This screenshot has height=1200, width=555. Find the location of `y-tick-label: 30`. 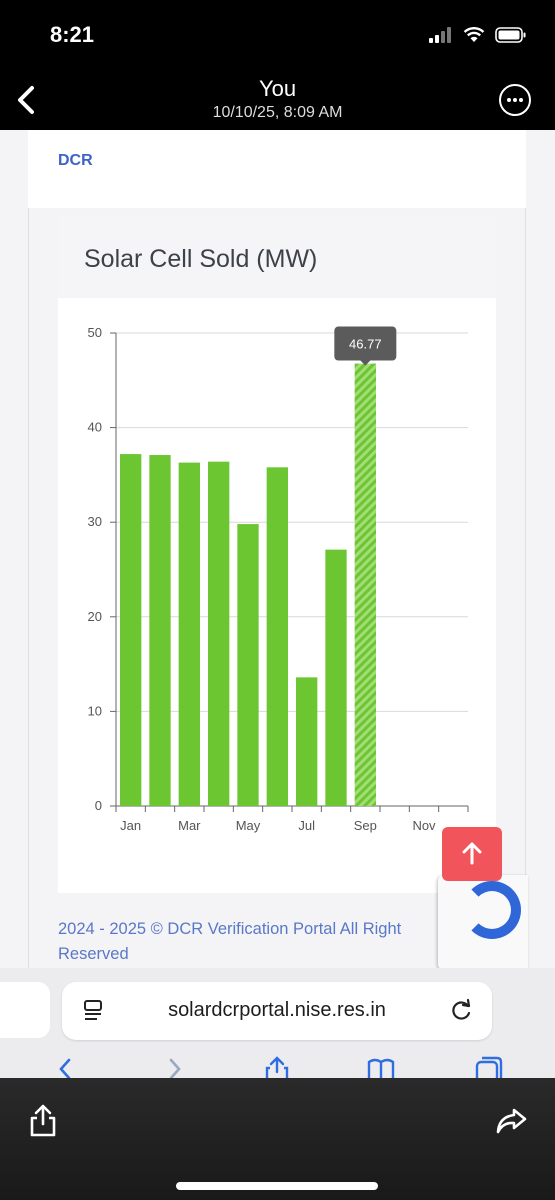

y-tick-label: 30 is located at coordinates (95, 521).